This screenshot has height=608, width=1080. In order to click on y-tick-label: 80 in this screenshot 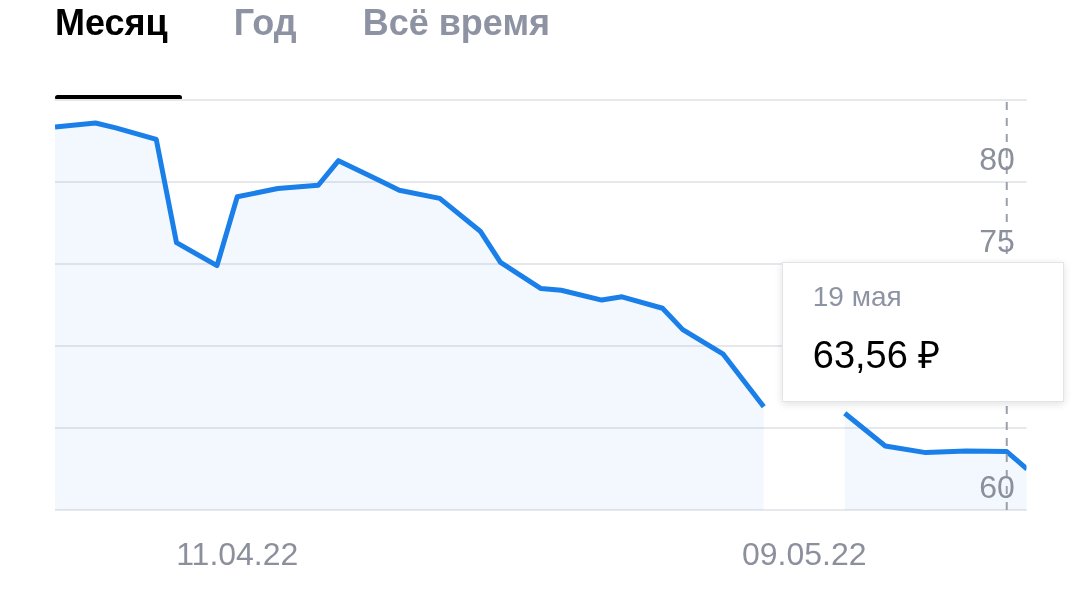, I will do `click(997, 159)`.